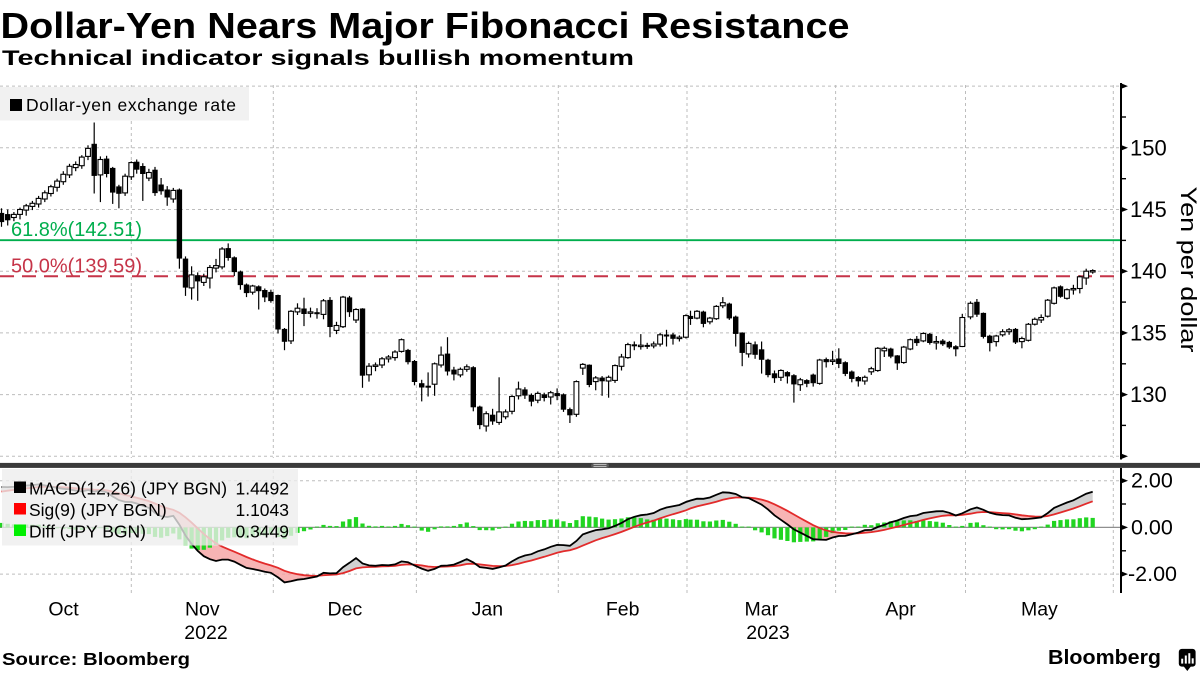 Image resolution: width=1200 pixels, height=675 pixels. Describe the element at coordinates (1104, 657) in the screenshot. I see `svg-text: Bloomberg` at that location.